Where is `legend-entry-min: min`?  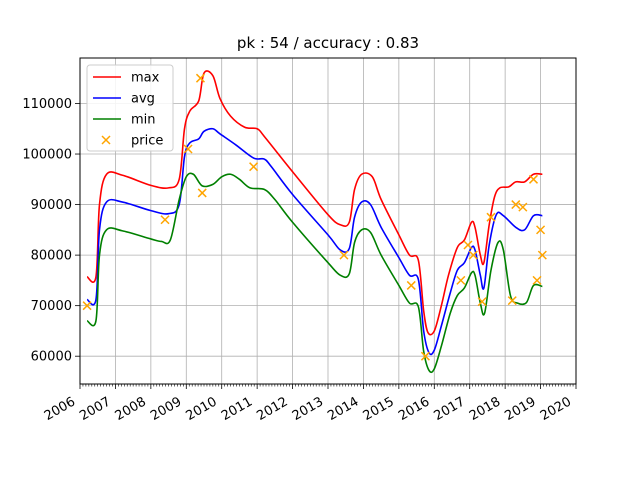 legend-entry-min: min is located at coordinates (124, 120).